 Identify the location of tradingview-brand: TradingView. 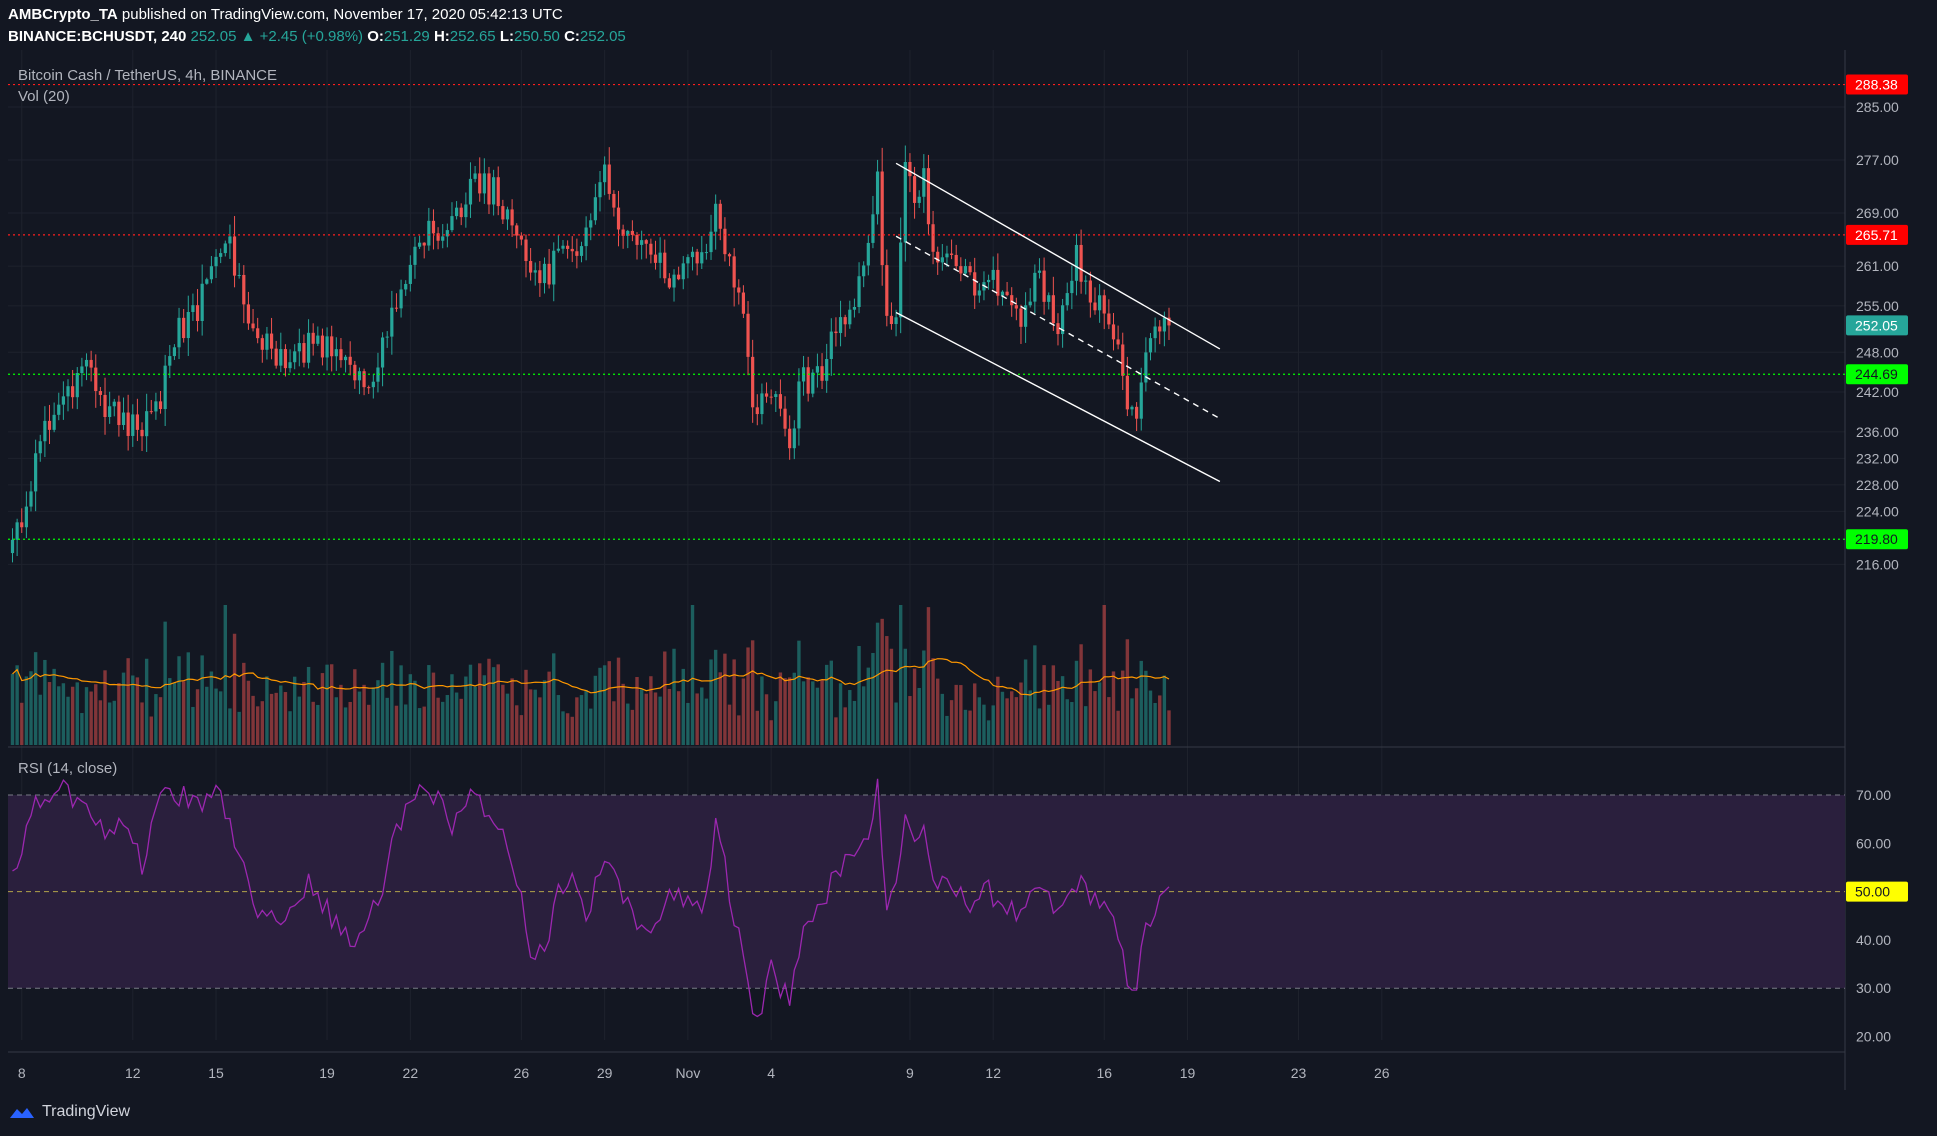
(69, 1112).